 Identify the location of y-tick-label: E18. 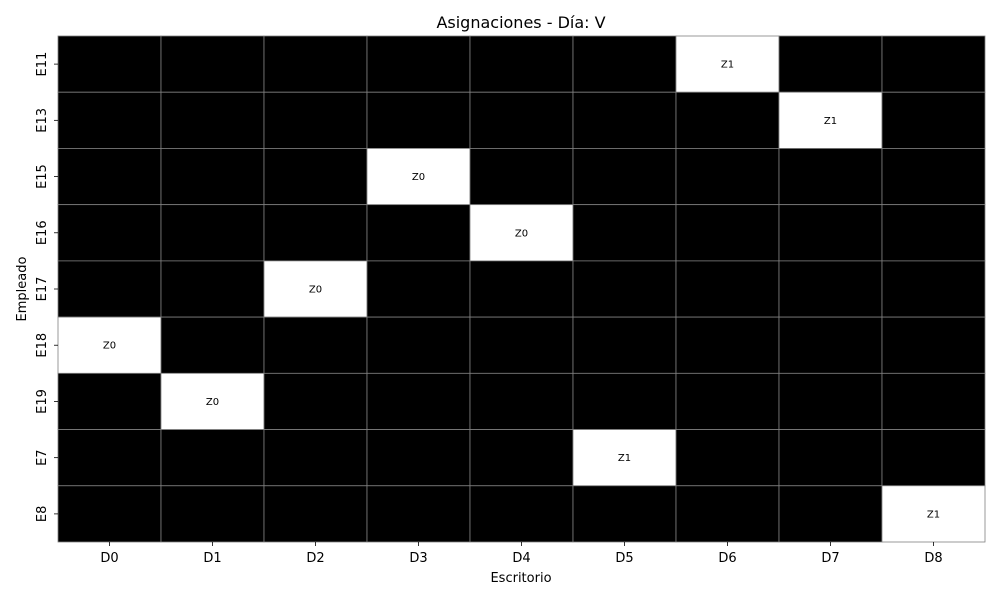
(42, 345).